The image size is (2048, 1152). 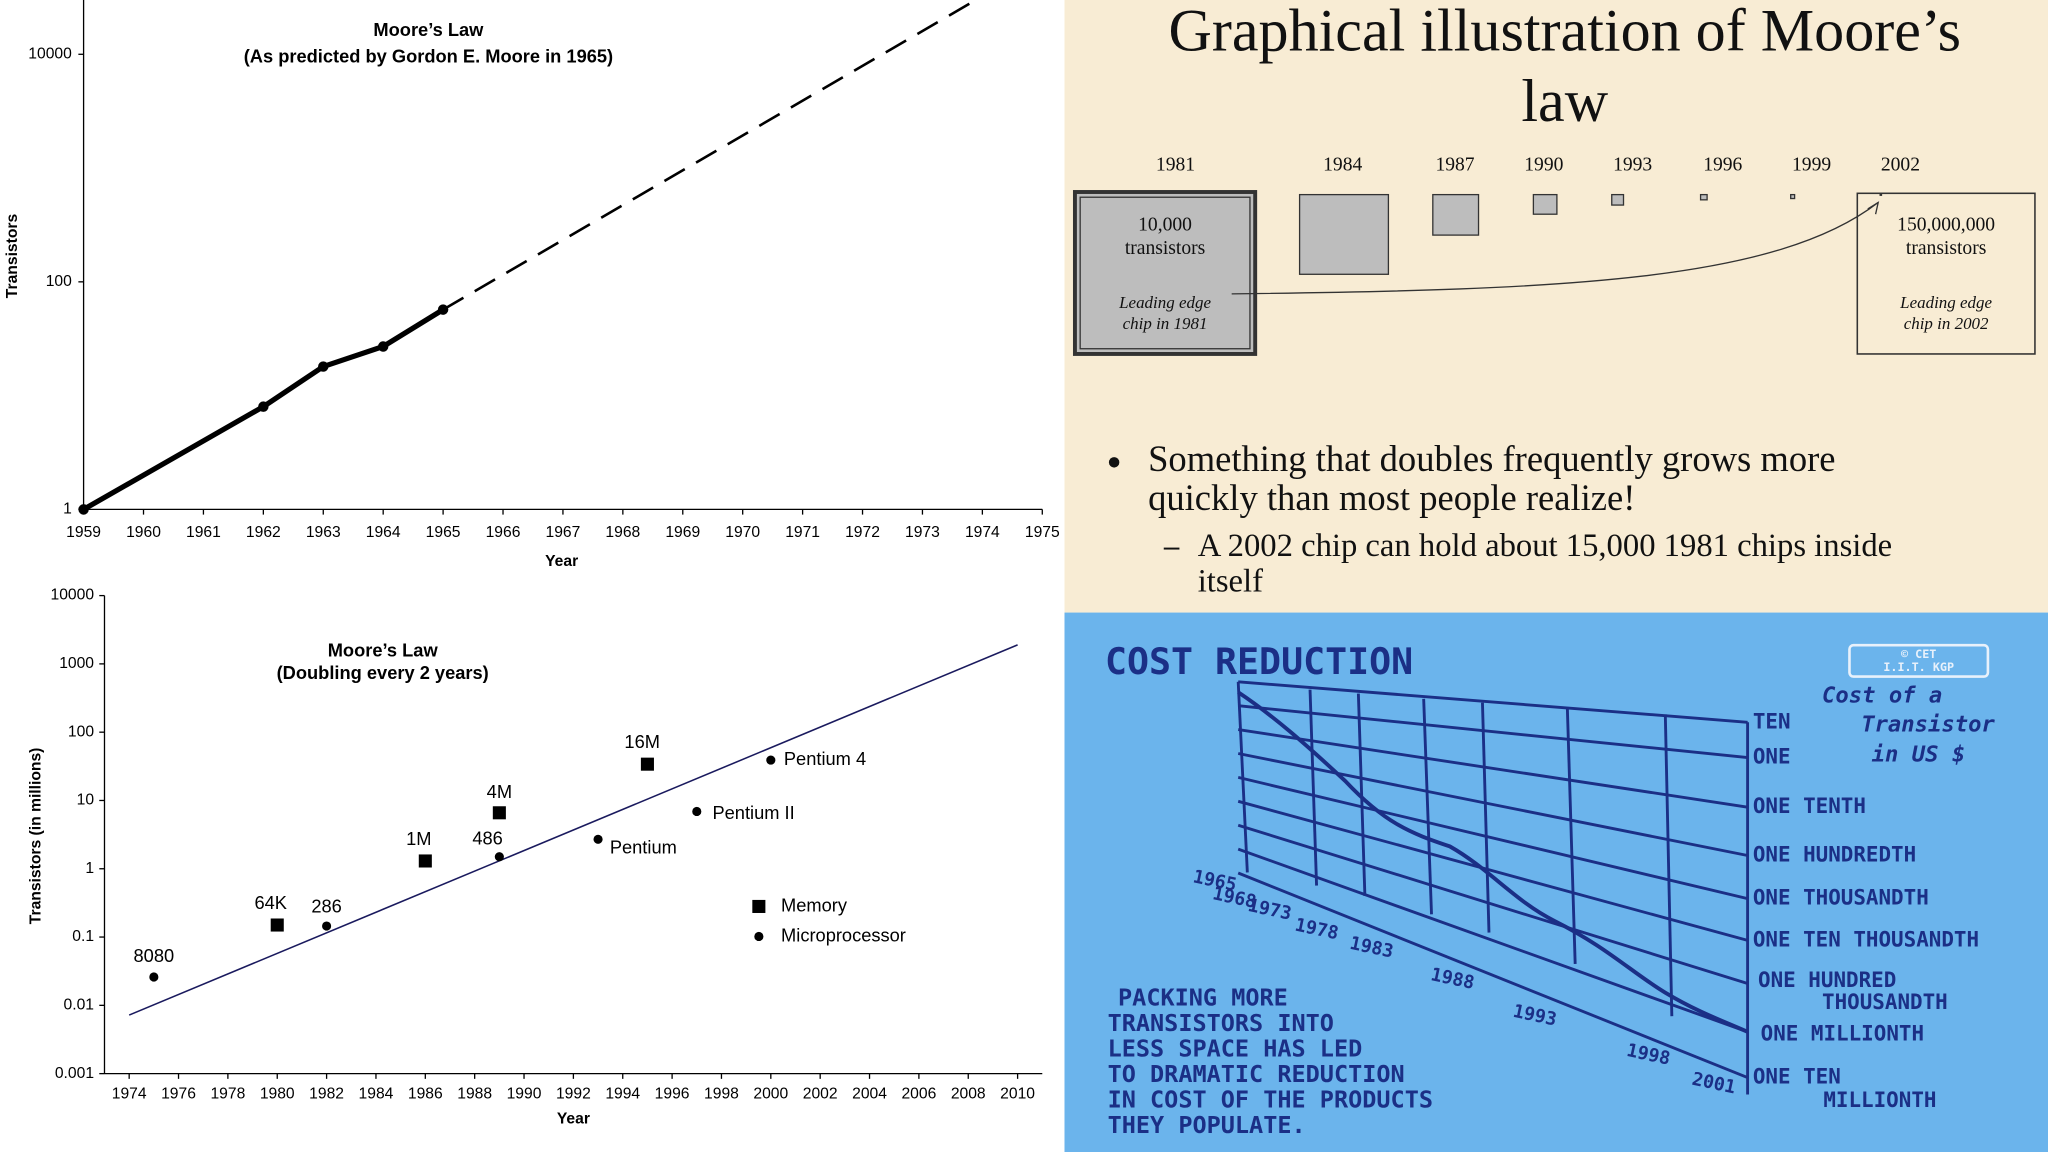 What do you see at coordinates (89, 868) in the screenshot?
I see `y-tick-label: 1` at bounding box center [89, 868].